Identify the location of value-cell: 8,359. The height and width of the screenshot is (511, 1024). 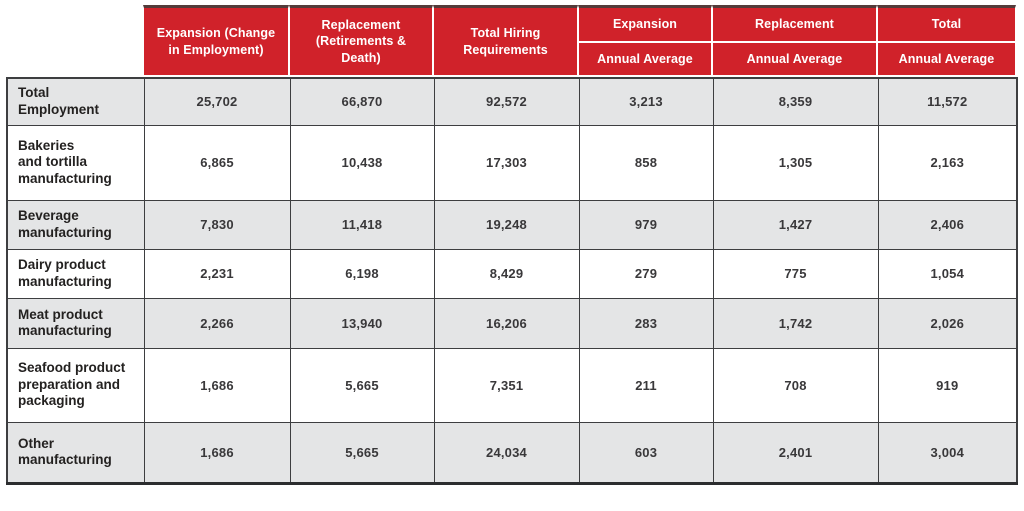
(795, 101).